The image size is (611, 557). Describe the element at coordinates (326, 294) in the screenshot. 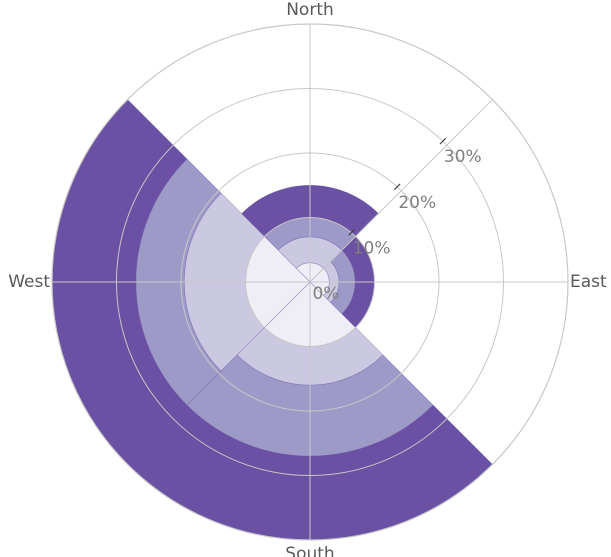

I see `radial-tick-label: 0%` at that location.